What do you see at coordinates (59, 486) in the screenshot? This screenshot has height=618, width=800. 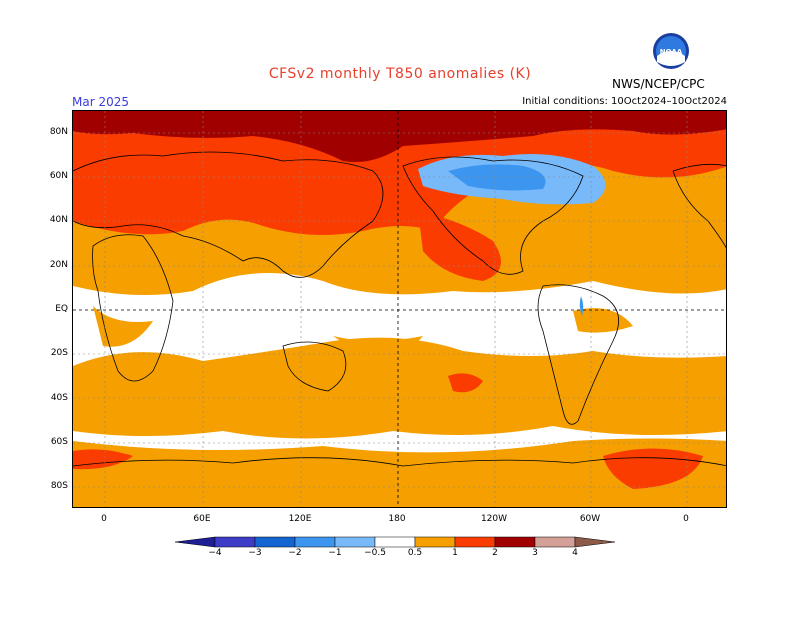 I see `lat-label-80s: 80S` at bounding box center [59, 486].